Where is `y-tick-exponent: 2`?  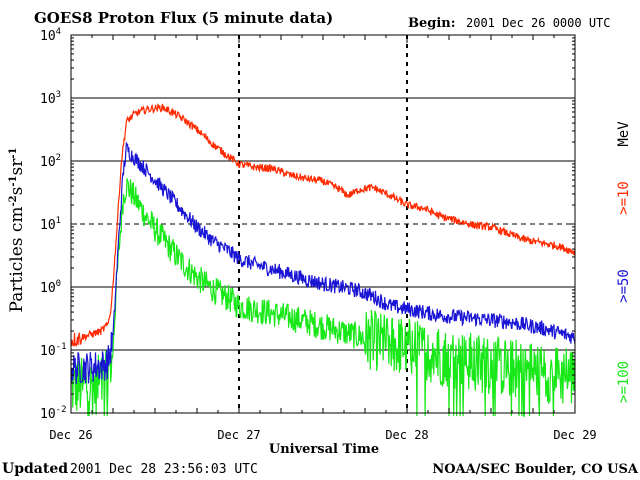
y-tick-exponent: 2 is located at coordinates (58, 158).